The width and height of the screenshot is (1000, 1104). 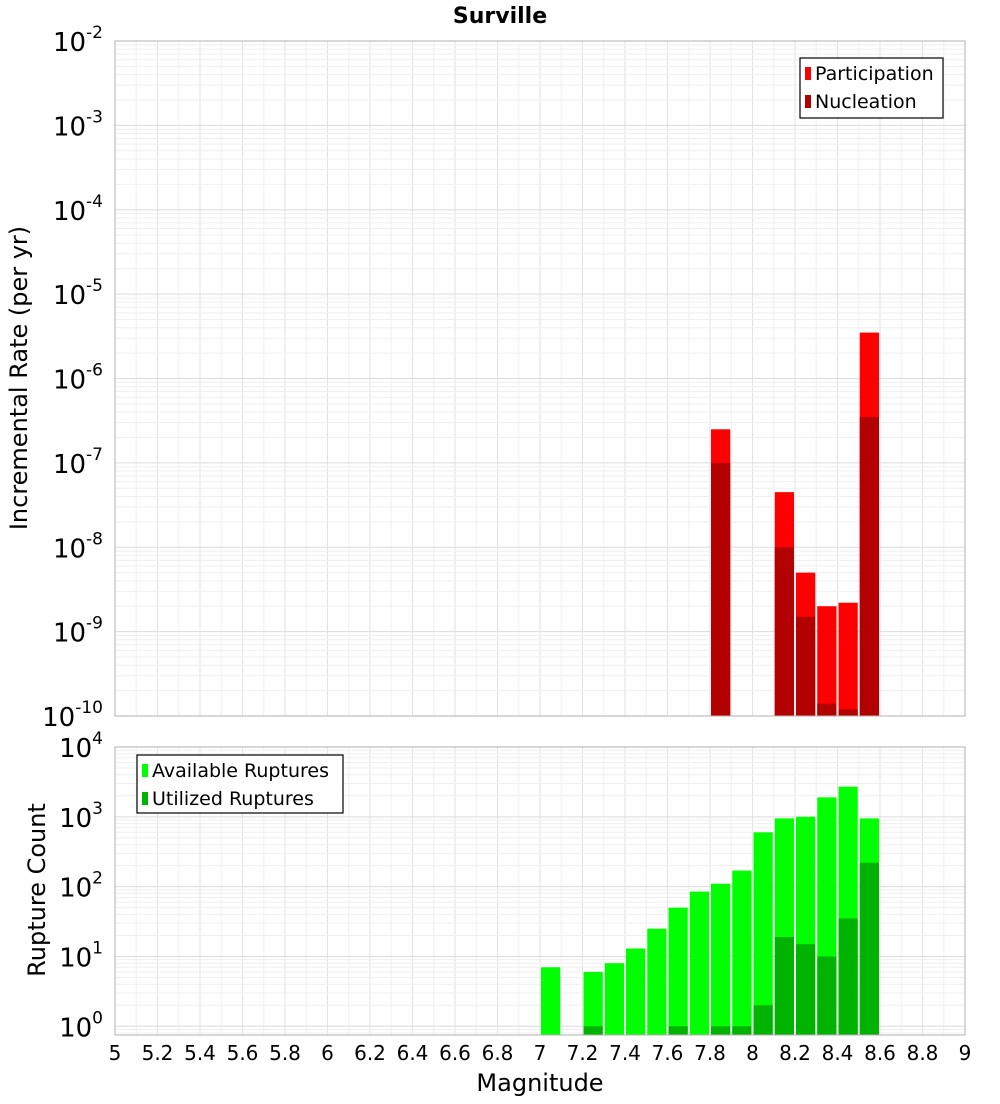 I want to click on legend: Participation Nucleation, so click(x=871, y=88).